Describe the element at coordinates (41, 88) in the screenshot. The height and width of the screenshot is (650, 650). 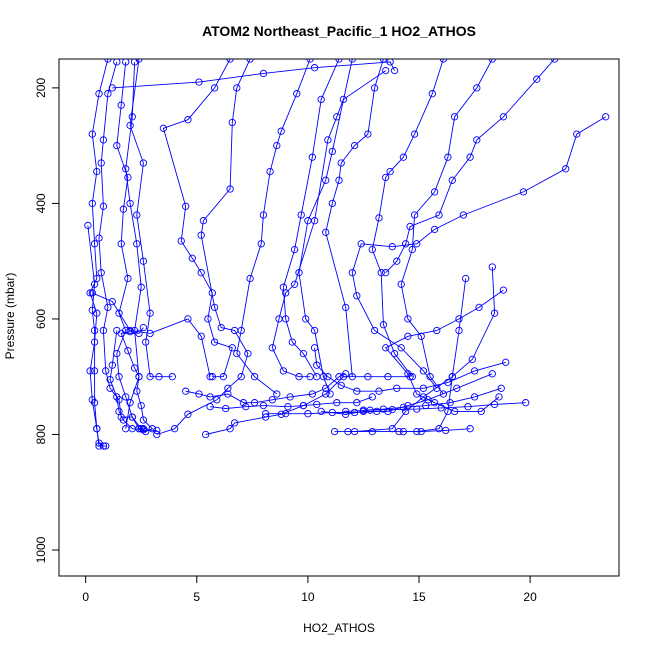
I see `y-tick-label: 200` at that location.